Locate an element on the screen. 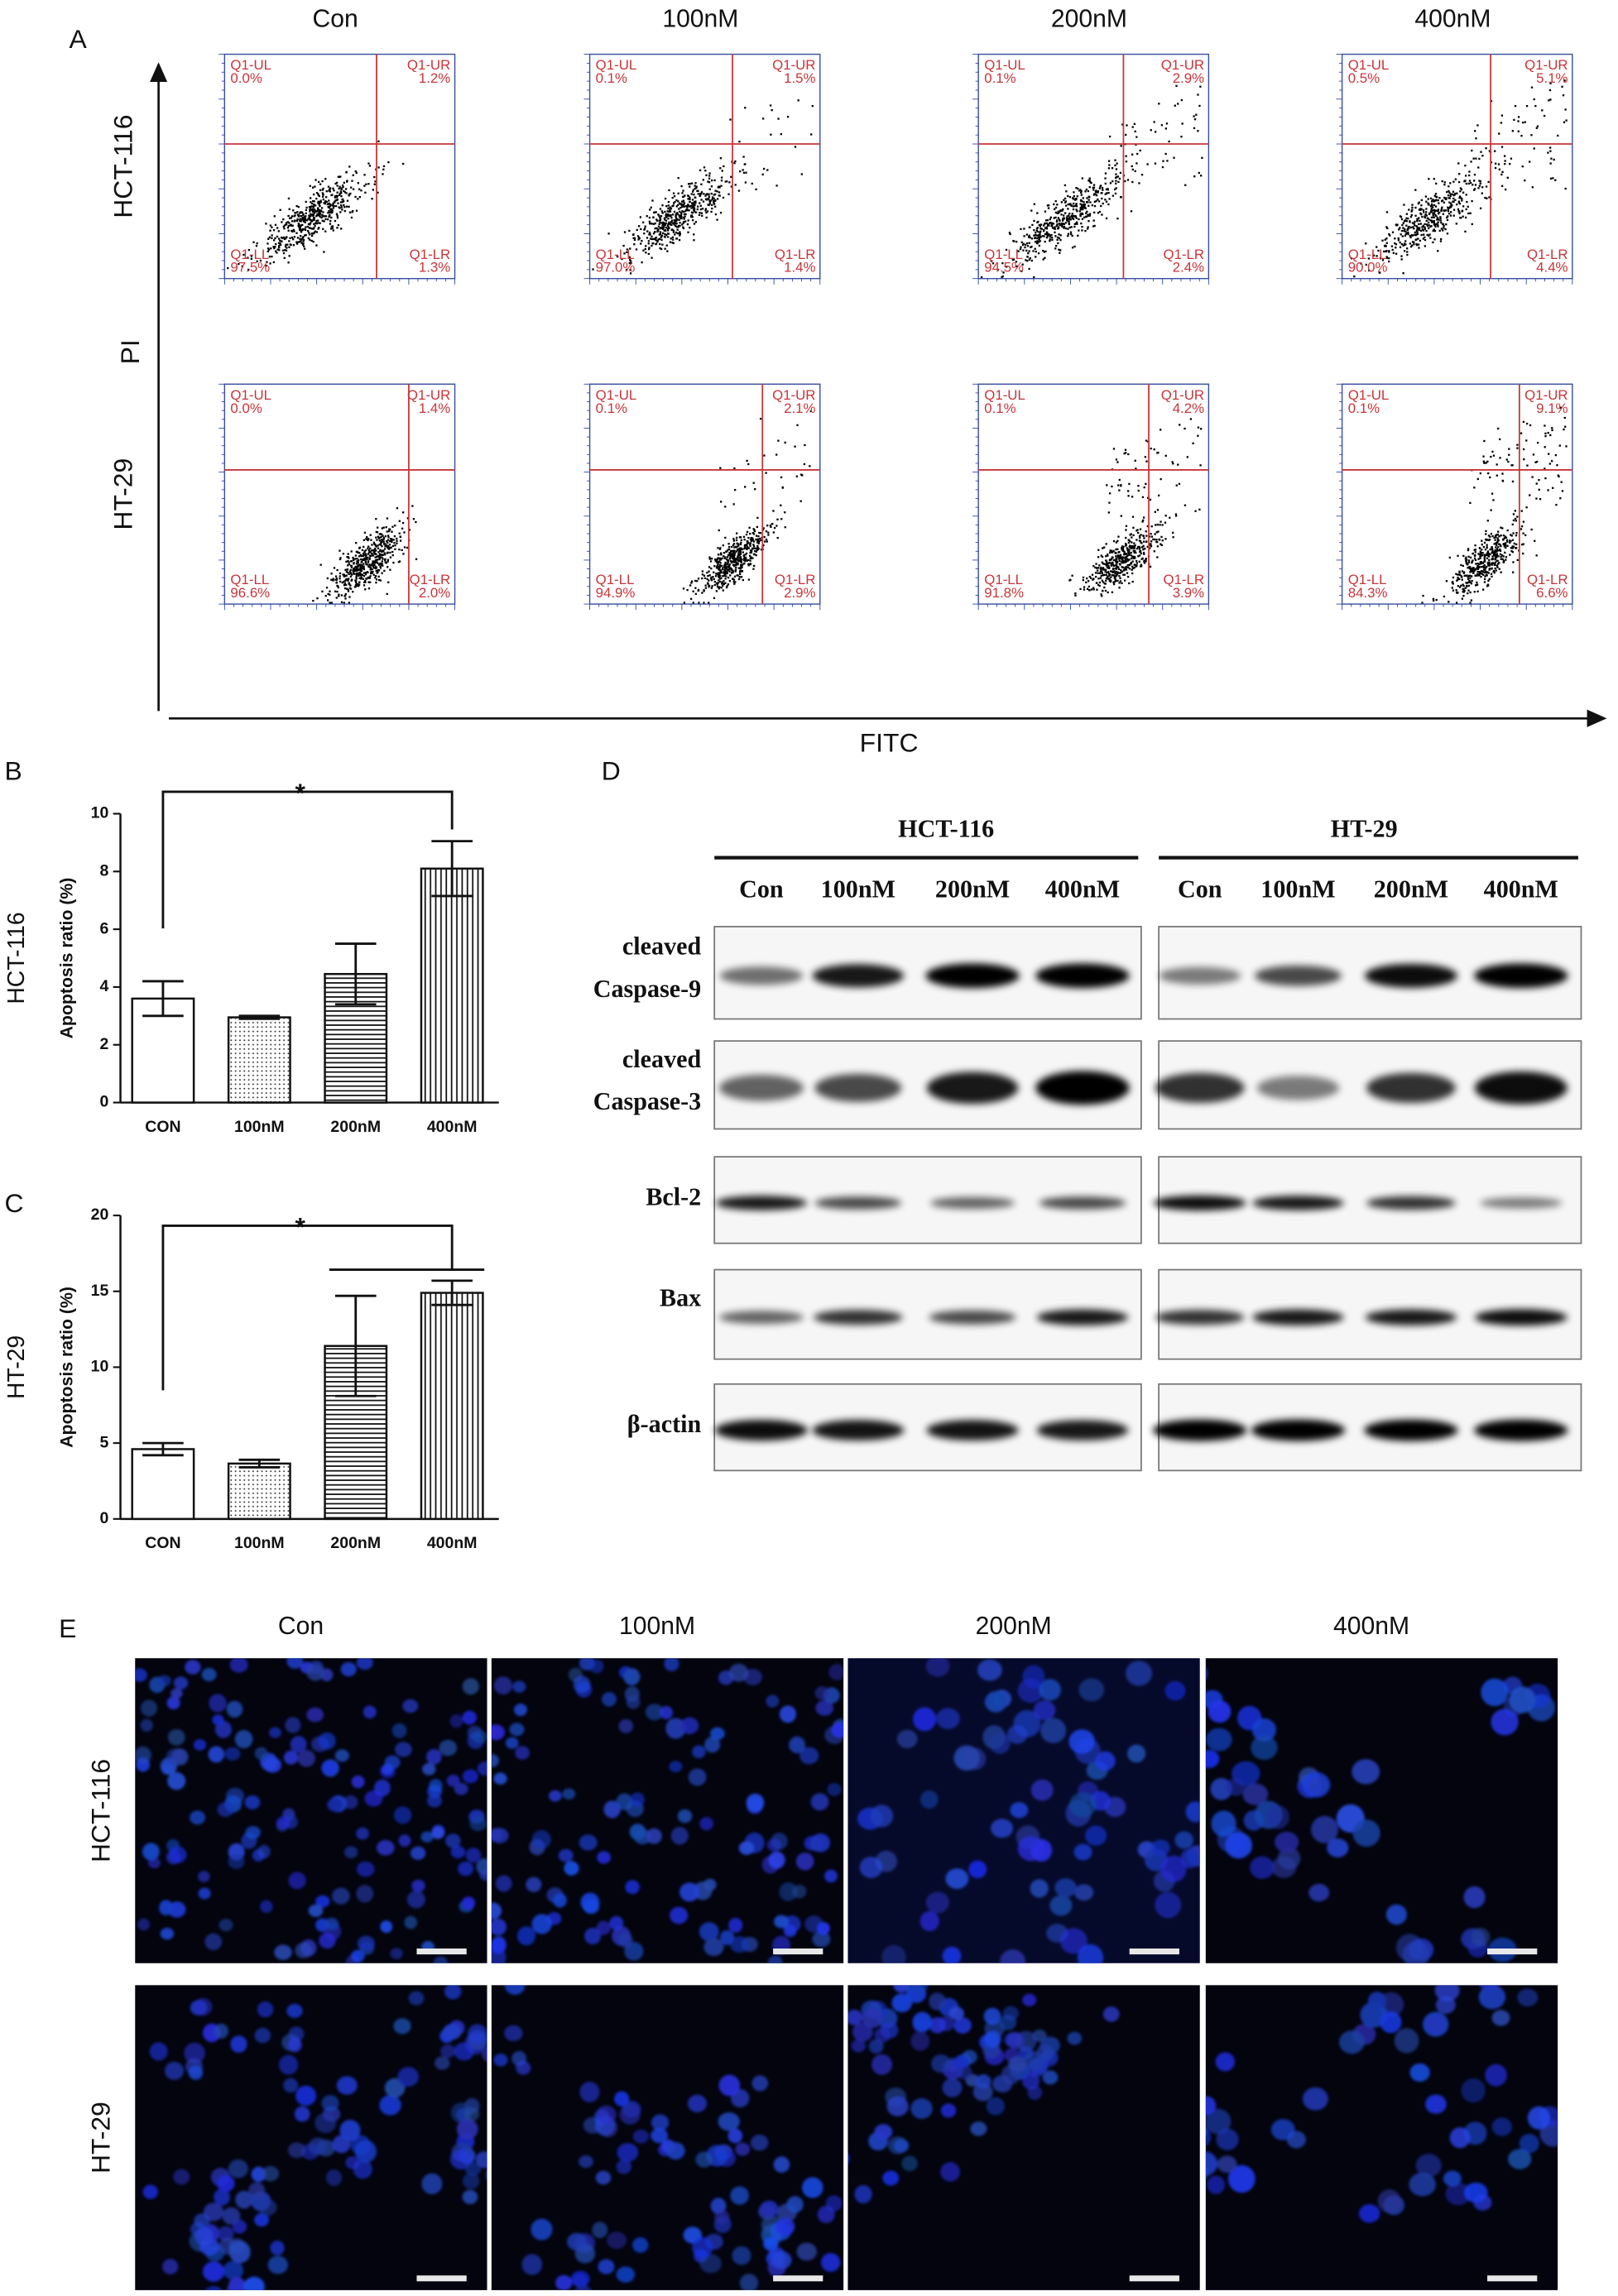 The image size is (1618, 2296). error-bar is located at coordinates (355, 974).